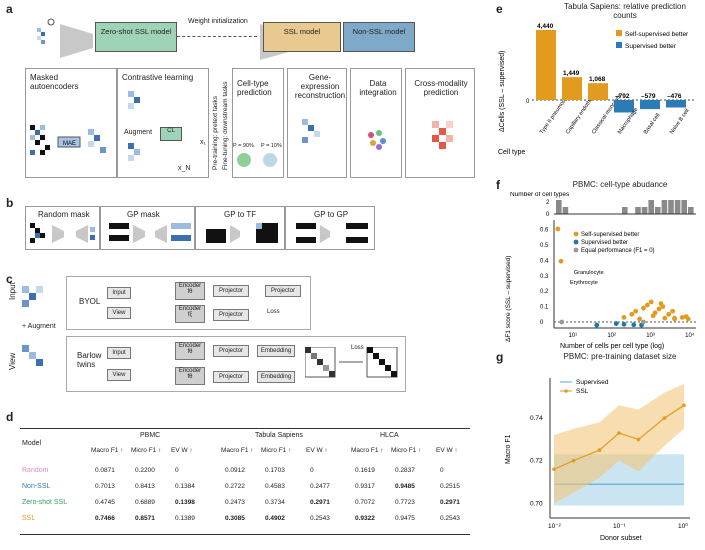 The width and height of the screenshot is (705, 550). I want to click on zero-shot-ssl-box: Zero-shot SSL model, so click(136, 37).